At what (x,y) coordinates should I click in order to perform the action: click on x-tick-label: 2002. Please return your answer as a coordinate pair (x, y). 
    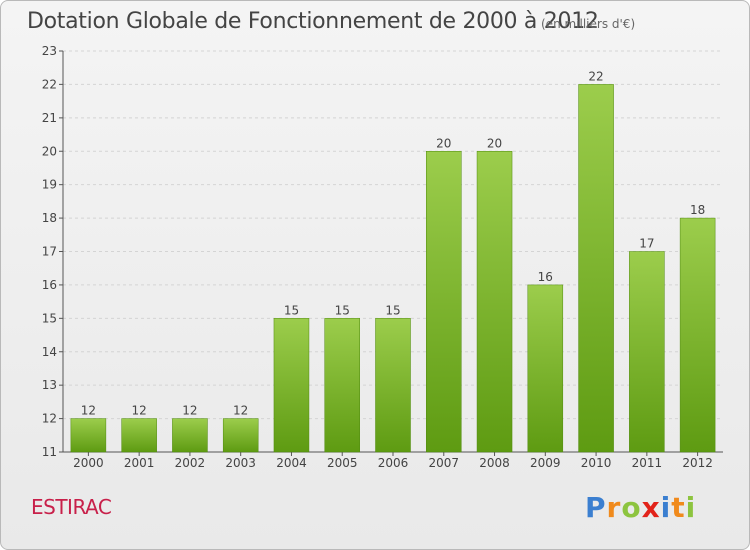
    Looking at the image, I should click on (190, 463).